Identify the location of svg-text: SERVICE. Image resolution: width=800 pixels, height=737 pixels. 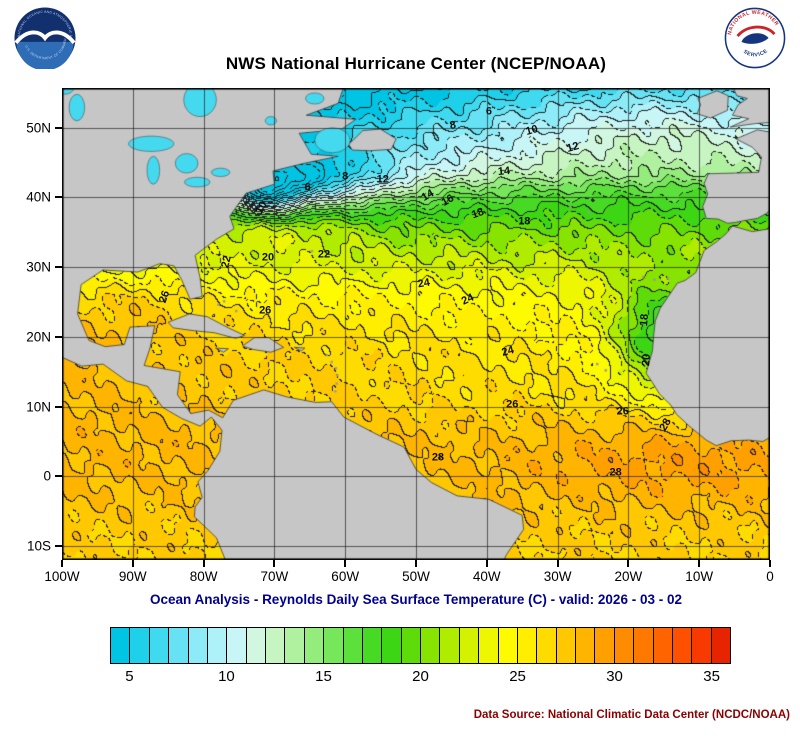
(755, 53).